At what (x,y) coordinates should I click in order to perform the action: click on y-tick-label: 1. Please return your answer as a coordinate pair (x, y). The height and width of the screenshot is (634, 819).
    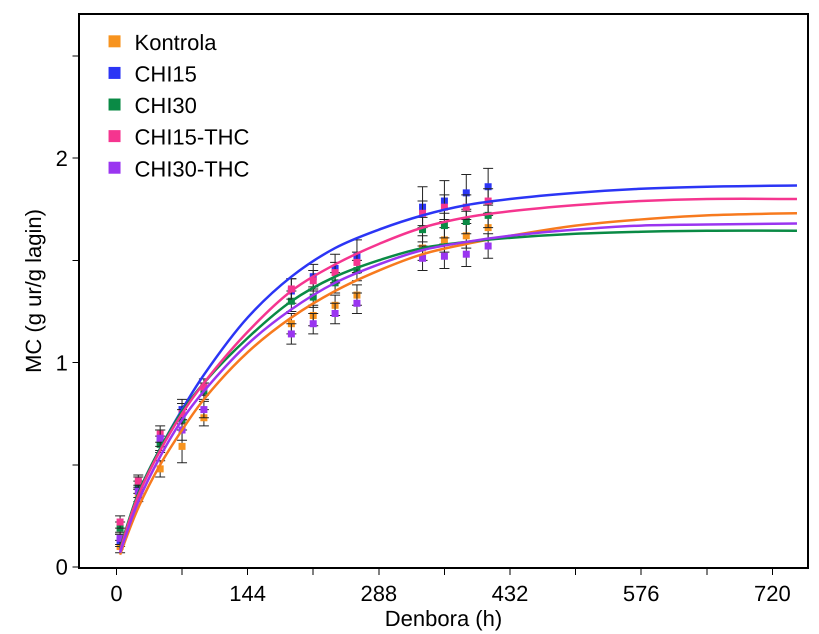
    Looking at the image, I should click on (62, 363).